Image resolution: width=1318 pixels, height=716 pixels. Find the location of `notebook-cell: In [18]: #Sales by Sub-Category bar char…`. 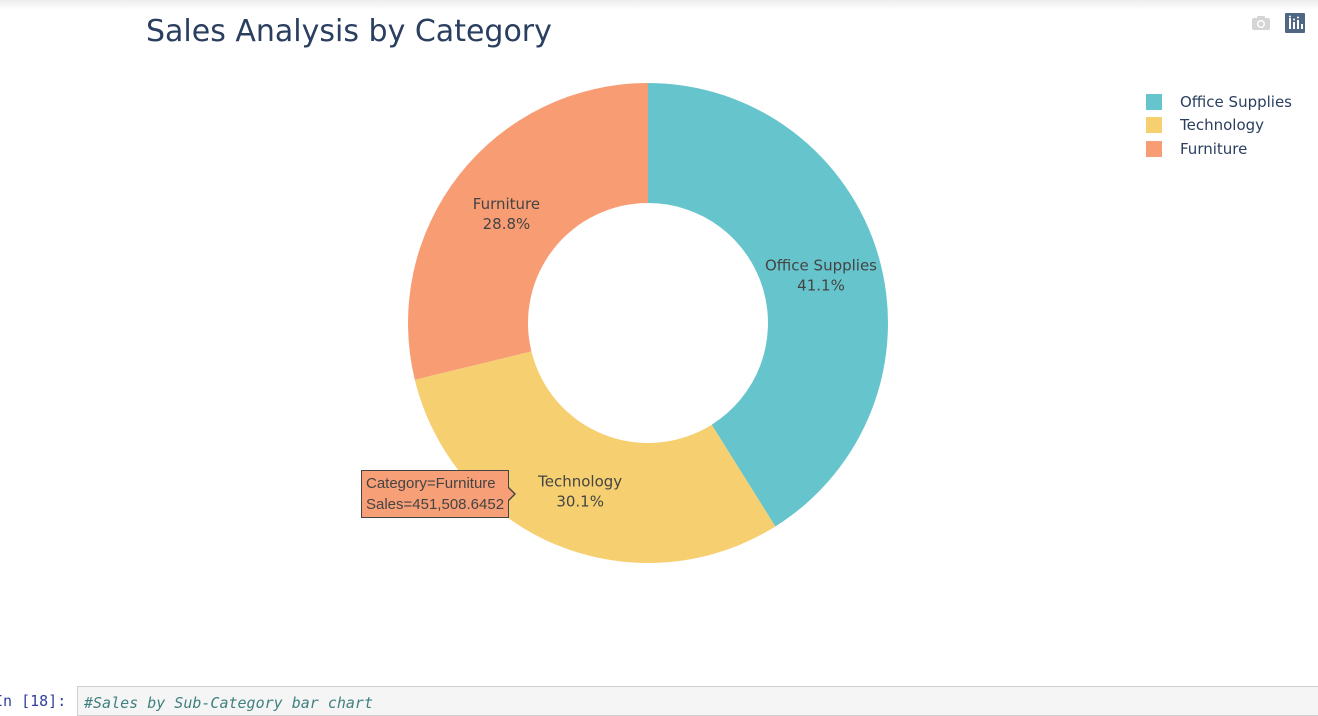

notebook-cell: In [18]: #Sales by Sub-Category bar char… is located at coordinates (659, 700).